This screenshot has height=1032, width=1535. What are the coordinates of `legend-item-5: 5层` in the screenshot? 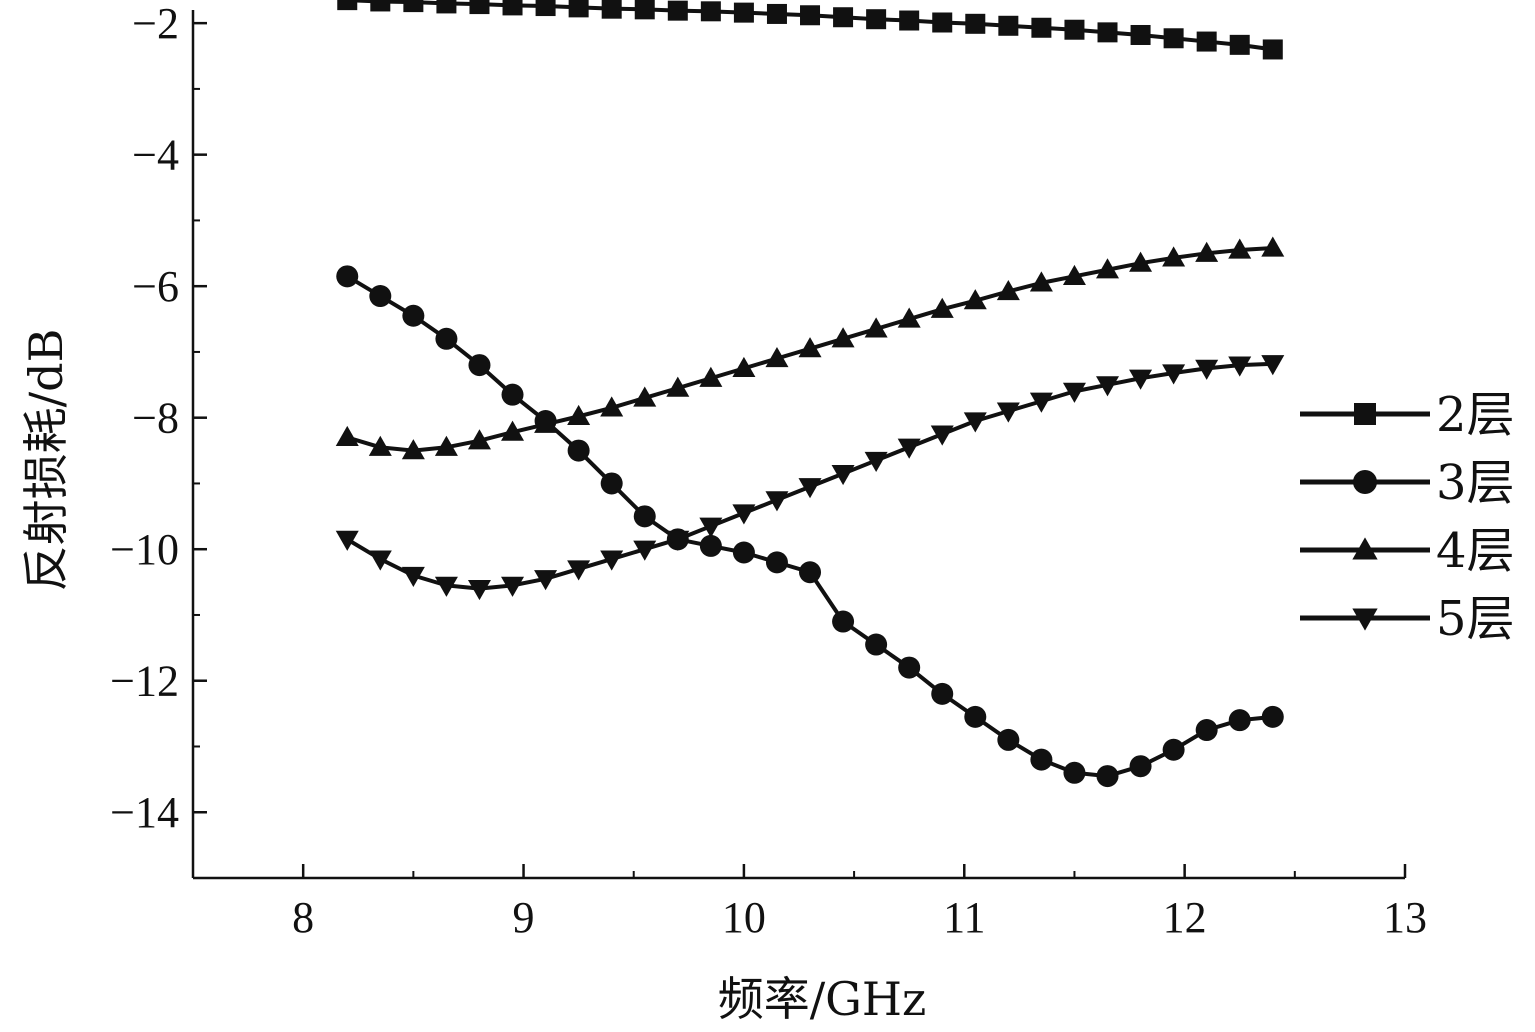 It's located at (1407, 619).